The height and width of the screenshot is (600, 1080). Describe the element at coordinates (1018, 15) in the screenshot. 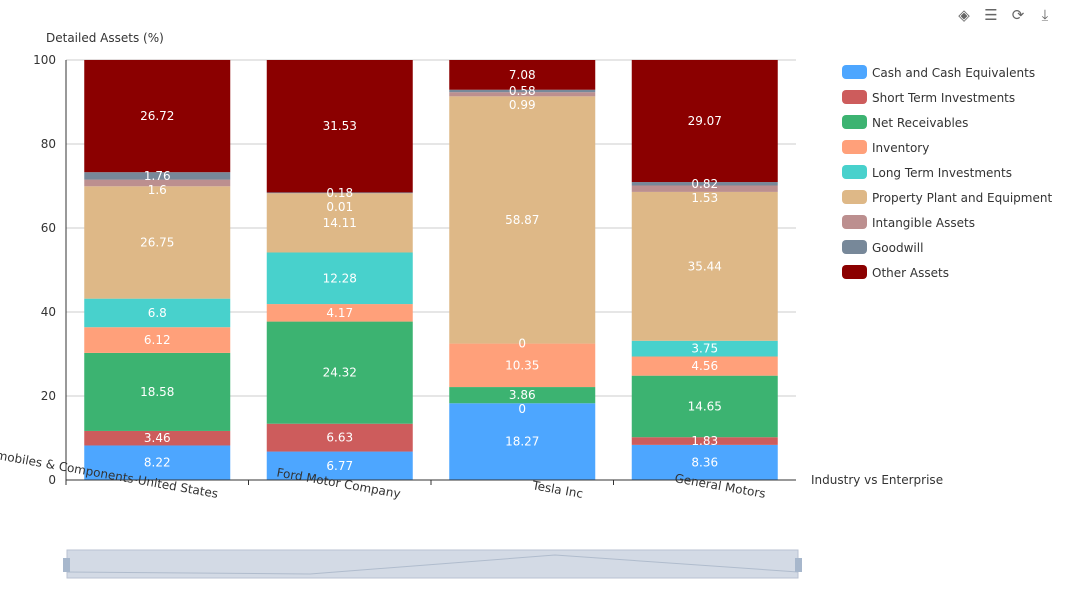

I see `restore-icon: ⟳` at that location.